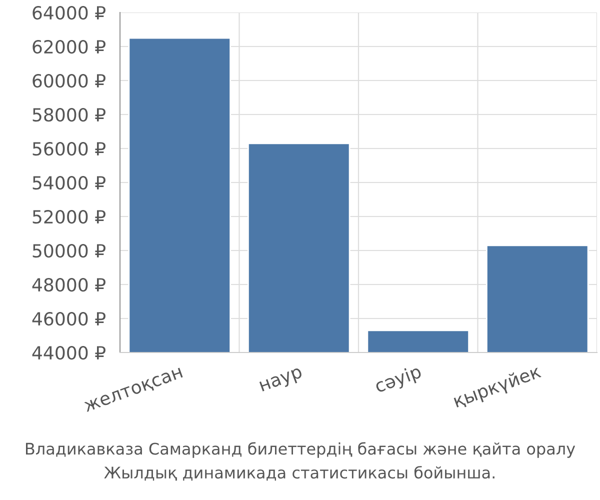 The height and width of the screenshot is (500, 600). Describe the element at coordinates (69, 183) in the screenshot. I see `y-tick-label: 54000 ₽` at that location.